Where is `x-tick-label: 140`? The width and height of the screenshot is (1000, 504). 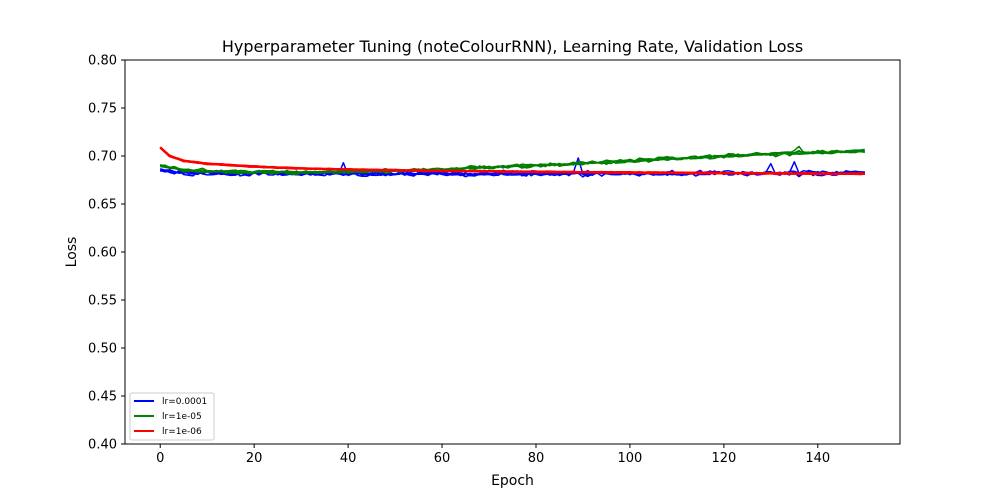
x-tick-label: 140 is located at coordinates (817, 458).